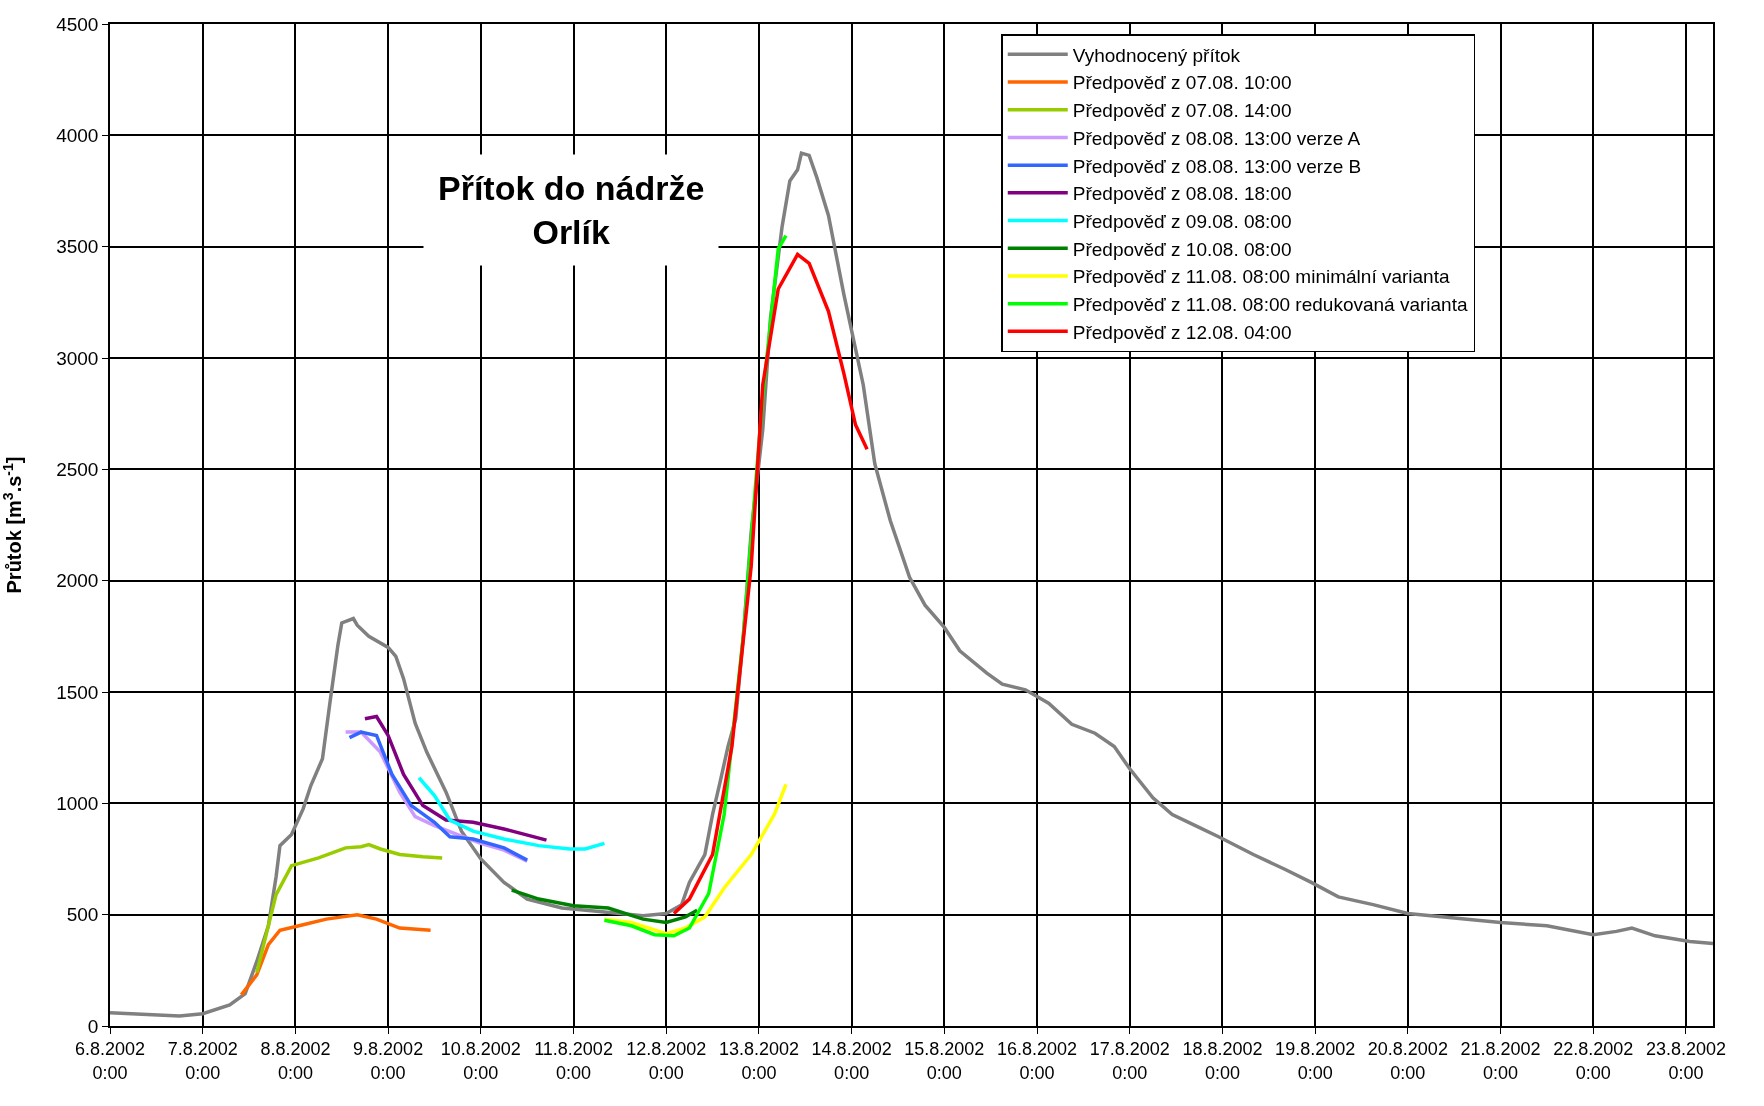 This screenshot has width=1764, height=1106. Describe the element at coordinates (1222, 1061) in the screenshot. I see `x-tick-label: 18.8.2002 0:00` at that location.